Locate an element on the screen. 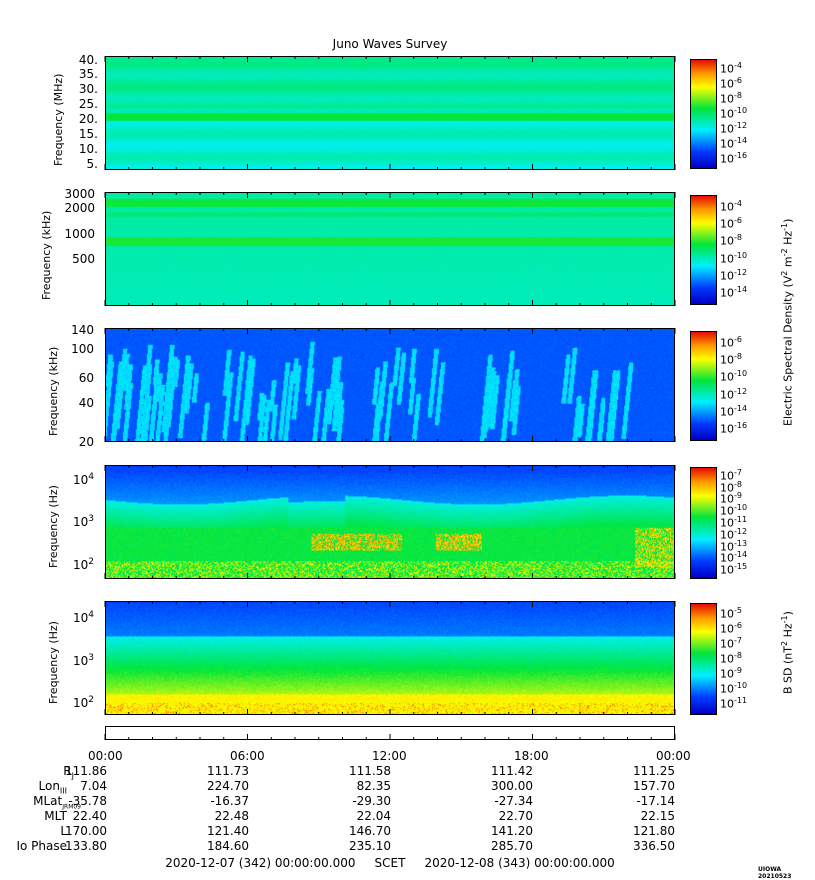 The height and width of the screenshot is (880, 815). ephemeris-label-lon: LonIII is located at coordinates (53, 787).